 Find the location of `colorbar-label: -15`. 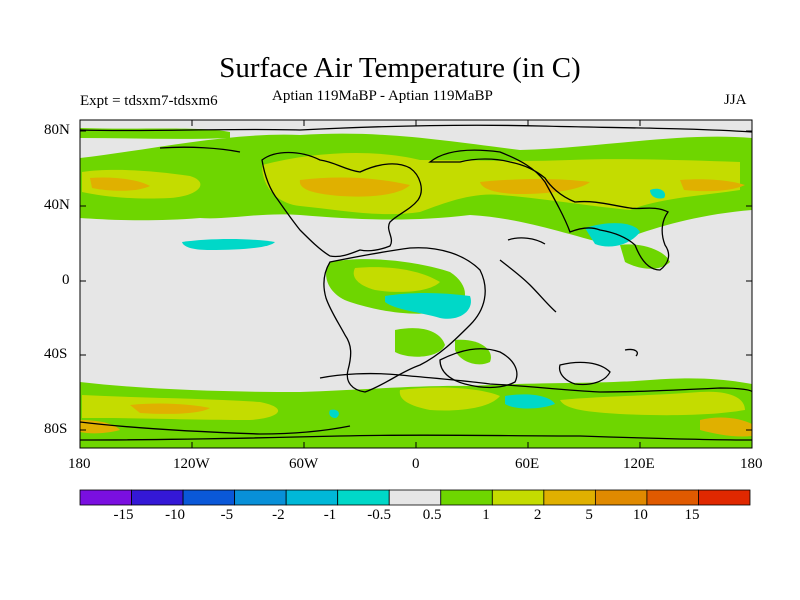

colorbar-label: -15 is located at coordinates (123, 515).